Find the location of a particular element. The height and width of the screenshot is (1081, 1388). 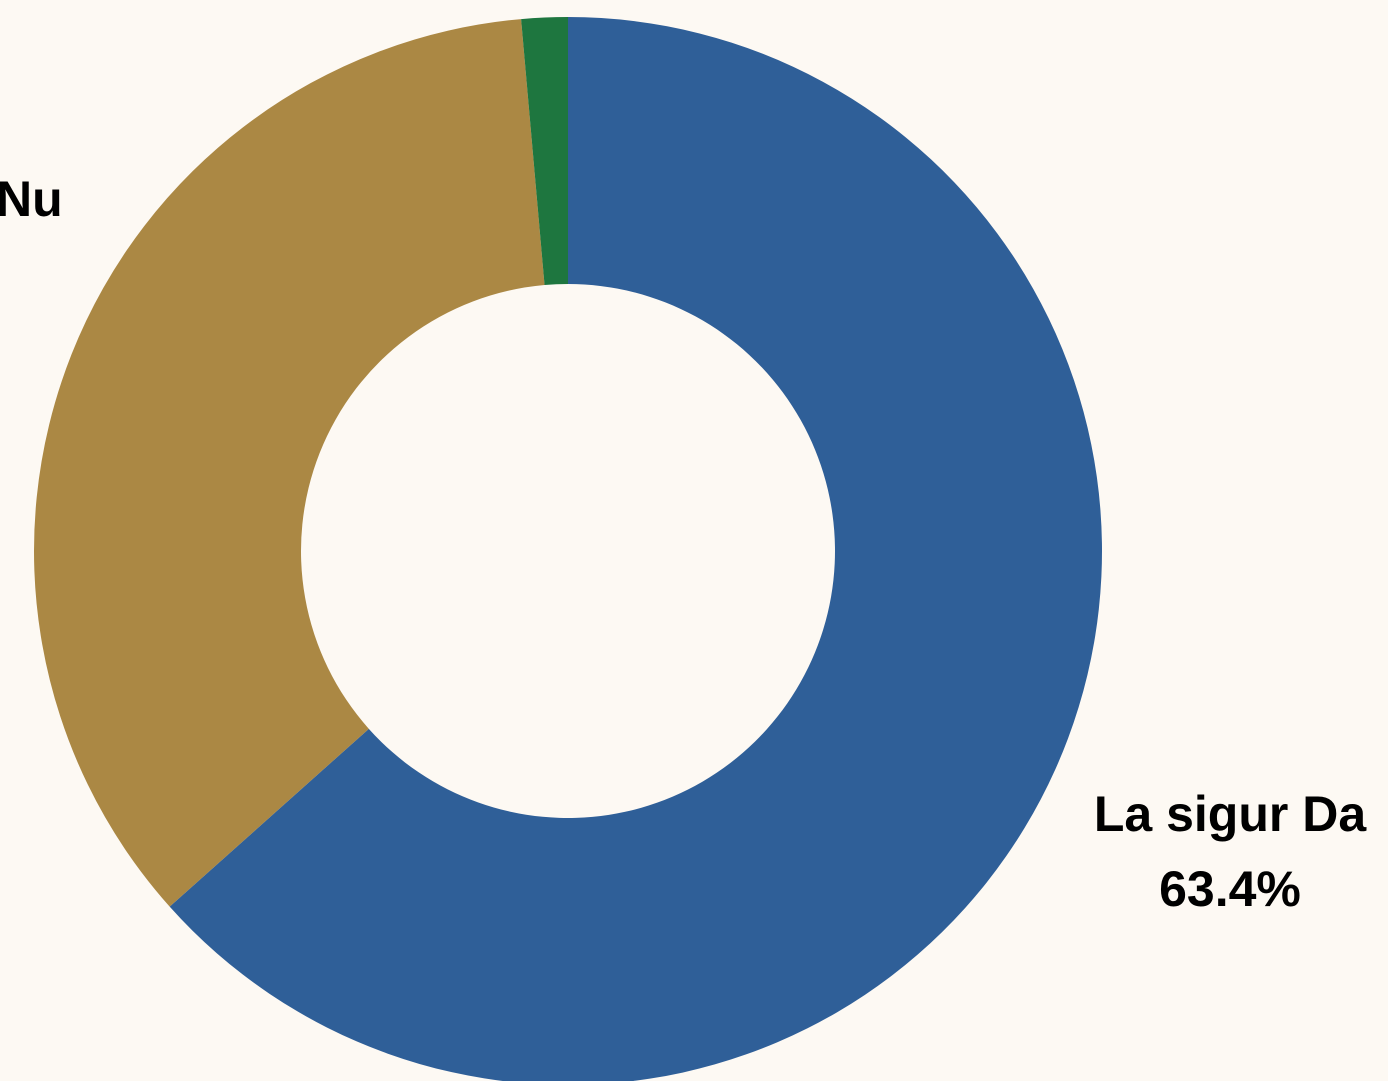

slice-label-name-nu: Nu is located at coordinates (31, 199).